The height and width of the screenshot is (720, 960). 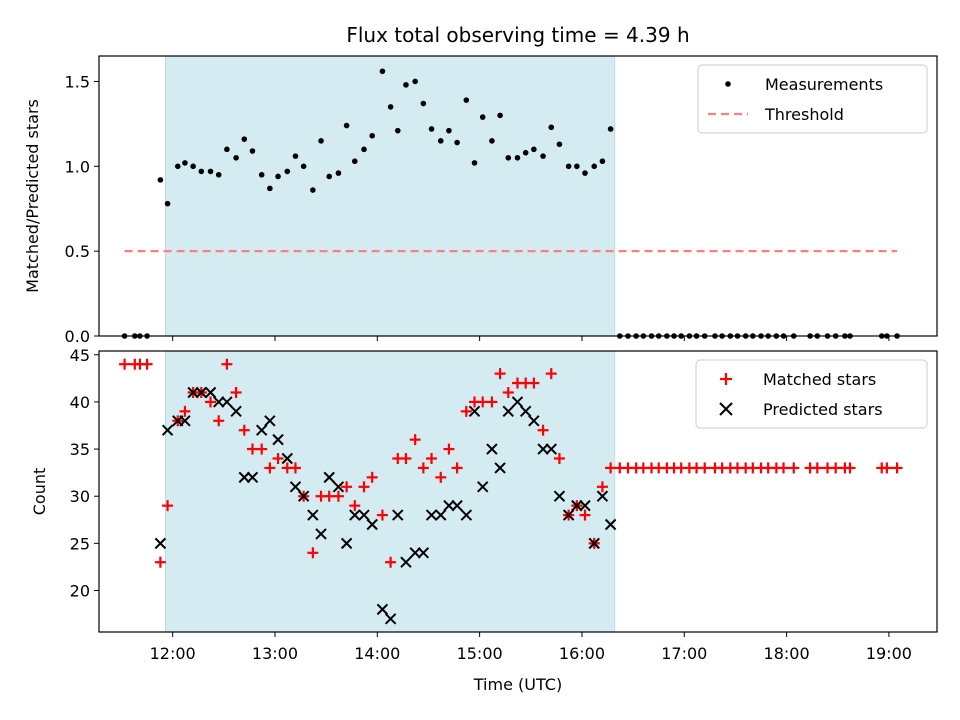 What do you see at coordinates (684, 653) in the screenshot?
I see `x-tick-label: 17:00` at bounding box center [684, 653].